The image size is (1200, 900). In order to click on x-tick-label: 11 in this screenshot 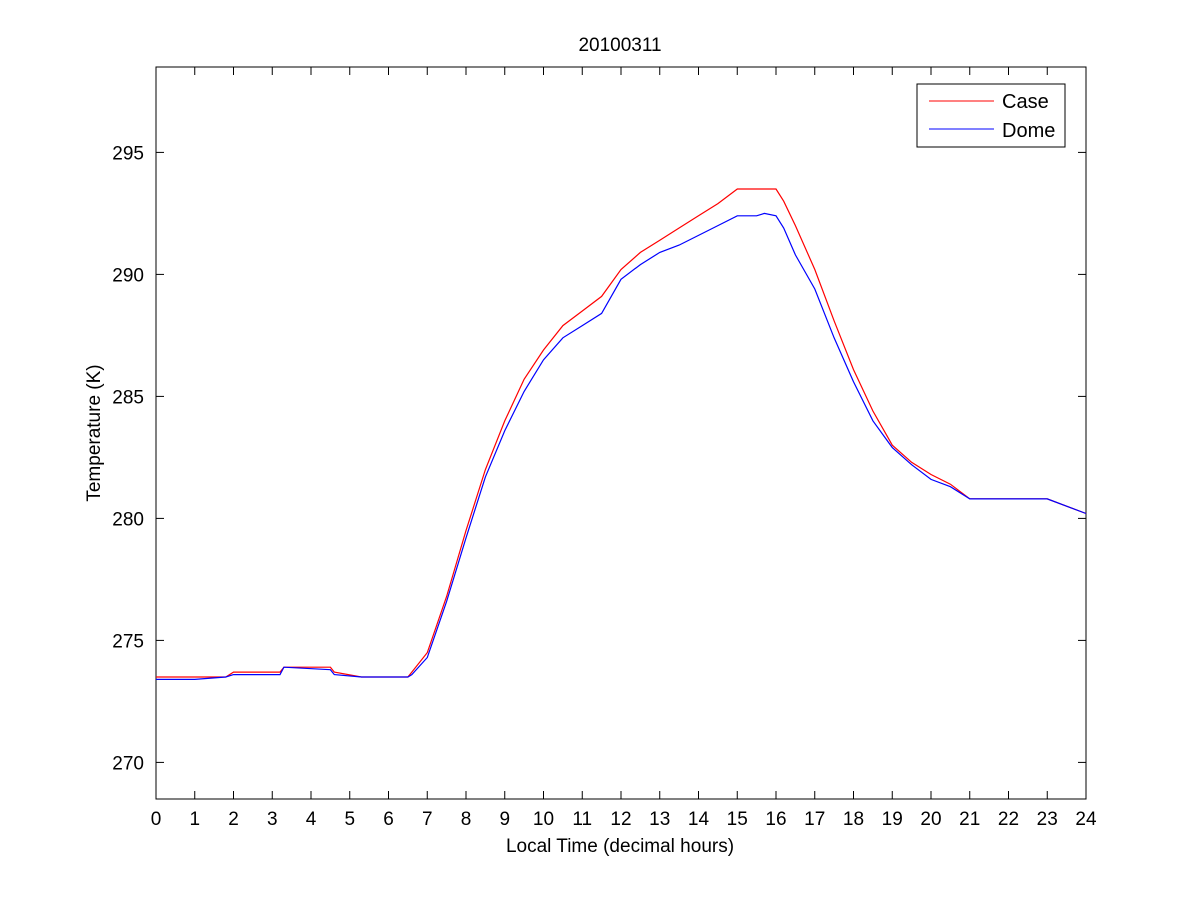, I will do `click(582, 819)`.